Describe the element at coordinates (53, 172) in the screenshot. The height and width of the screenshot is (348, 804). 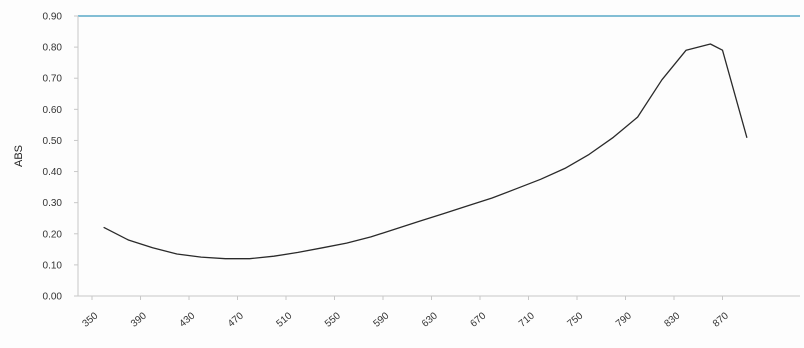
I see `y-tick-label: 0.40` at that location.